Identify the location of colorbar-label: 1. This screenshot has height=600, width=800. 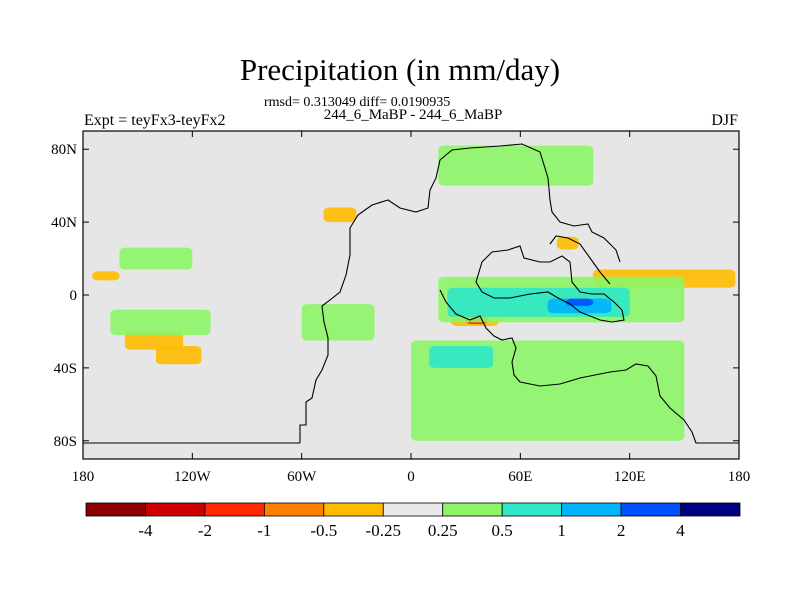
(561, 530).